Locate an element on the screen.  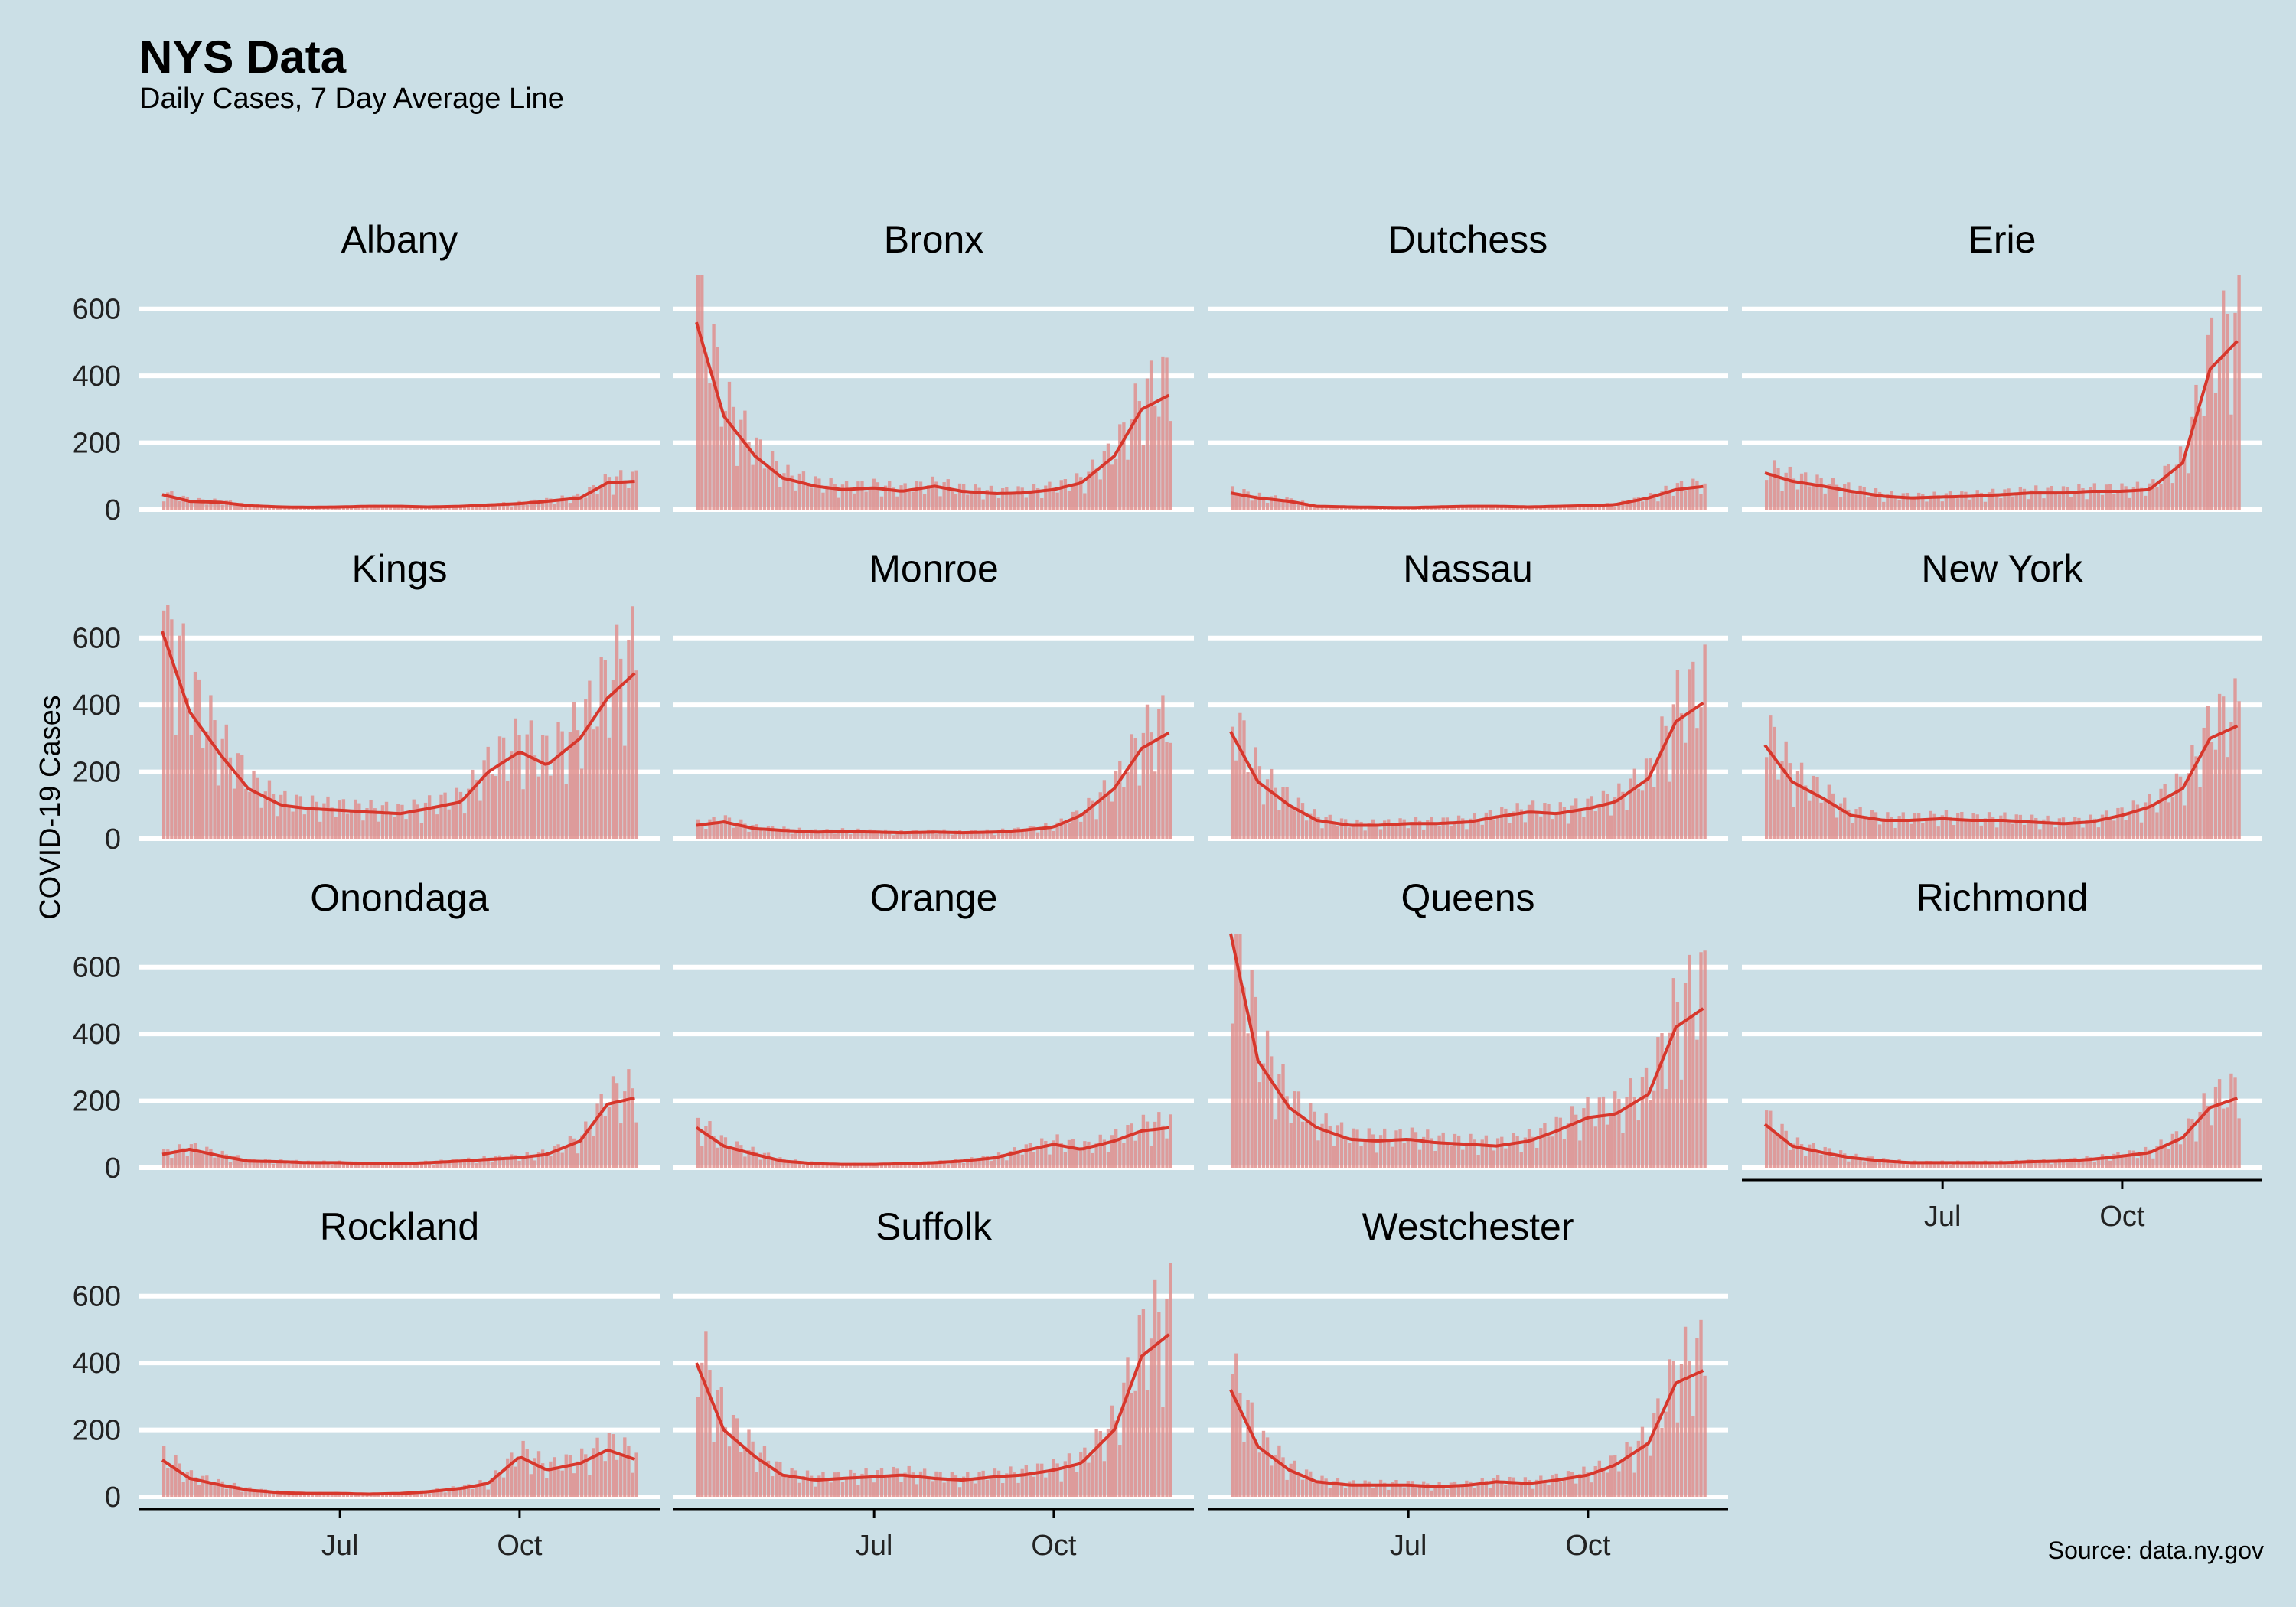
y-tick-label: 0 is located at coordinates (113, 510).